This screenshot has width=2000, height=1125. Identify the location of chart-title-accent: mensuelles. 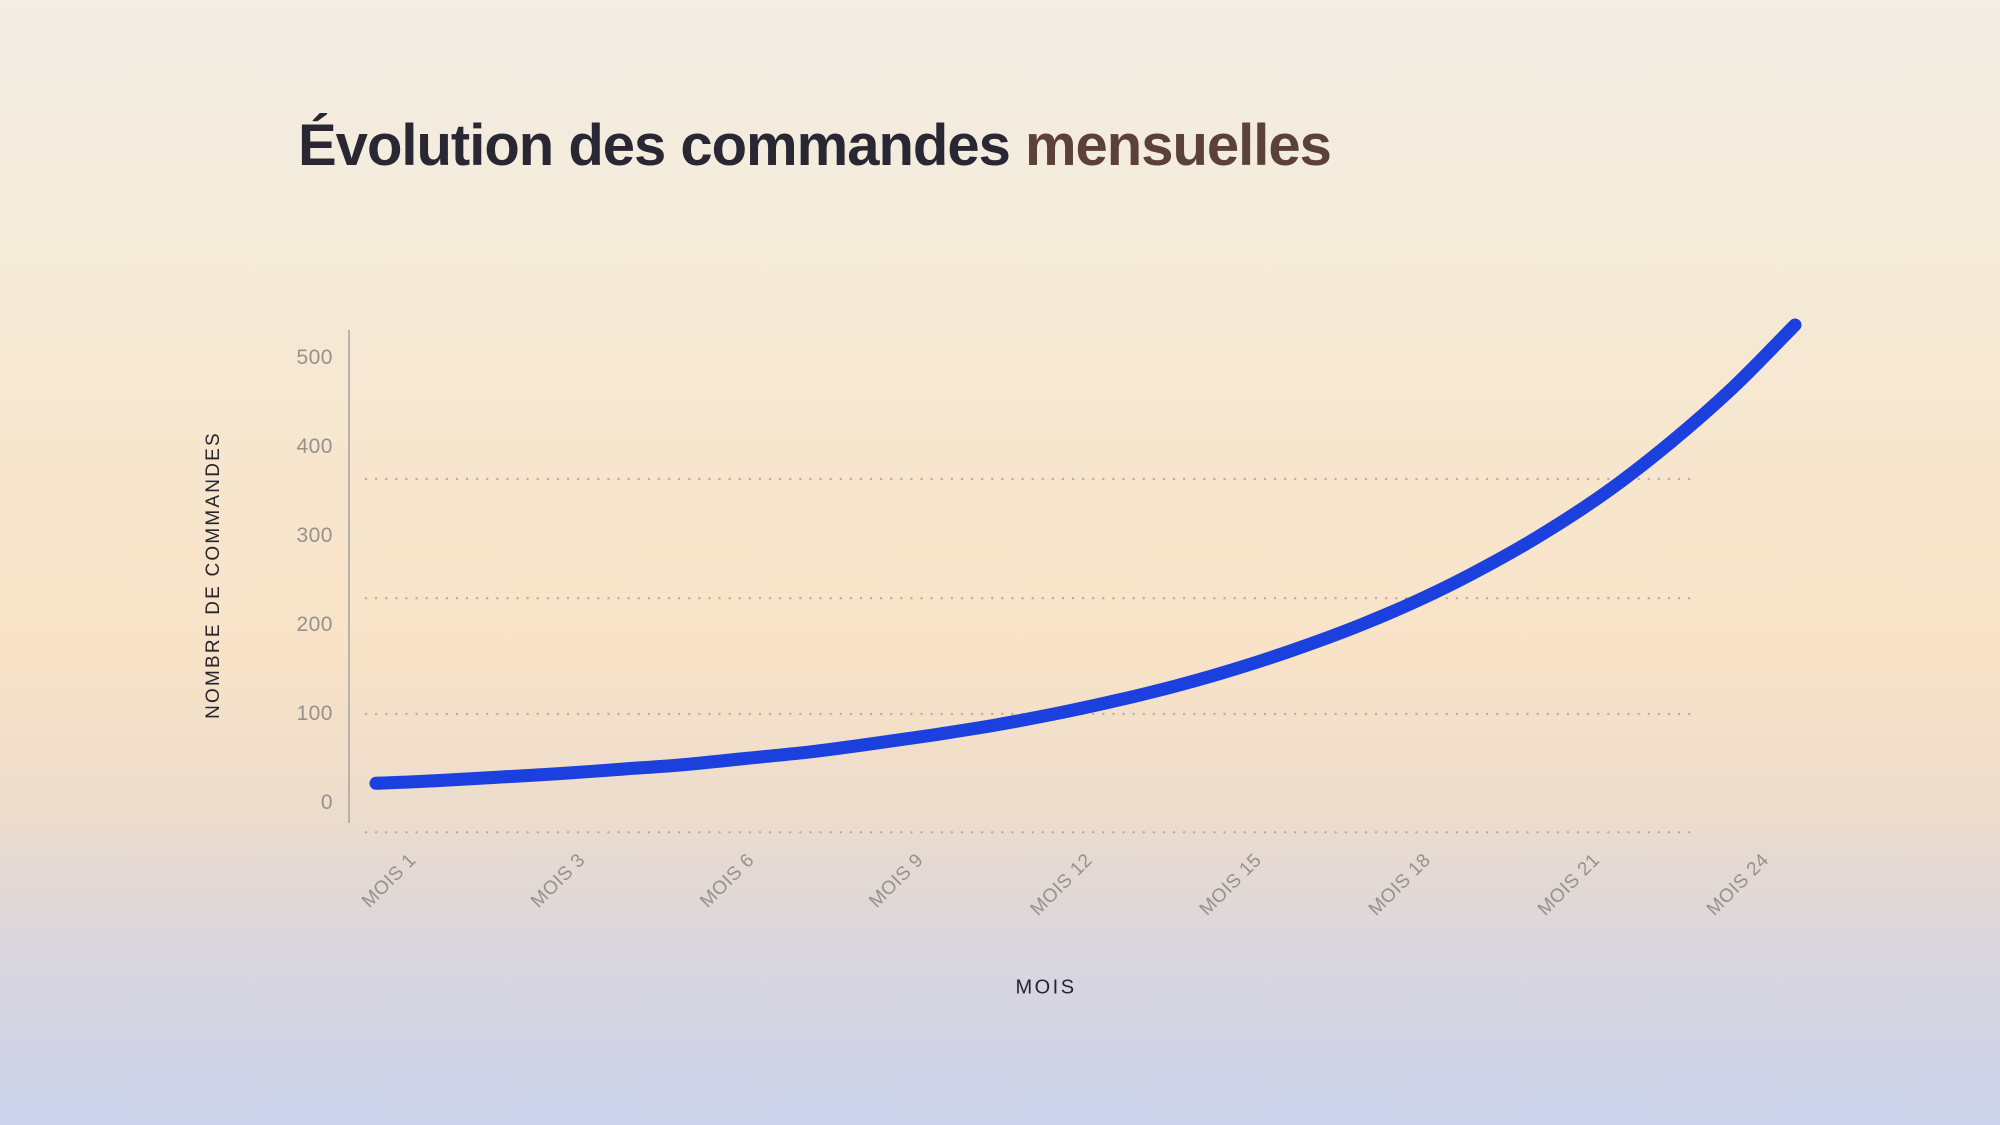
(1178, 145).